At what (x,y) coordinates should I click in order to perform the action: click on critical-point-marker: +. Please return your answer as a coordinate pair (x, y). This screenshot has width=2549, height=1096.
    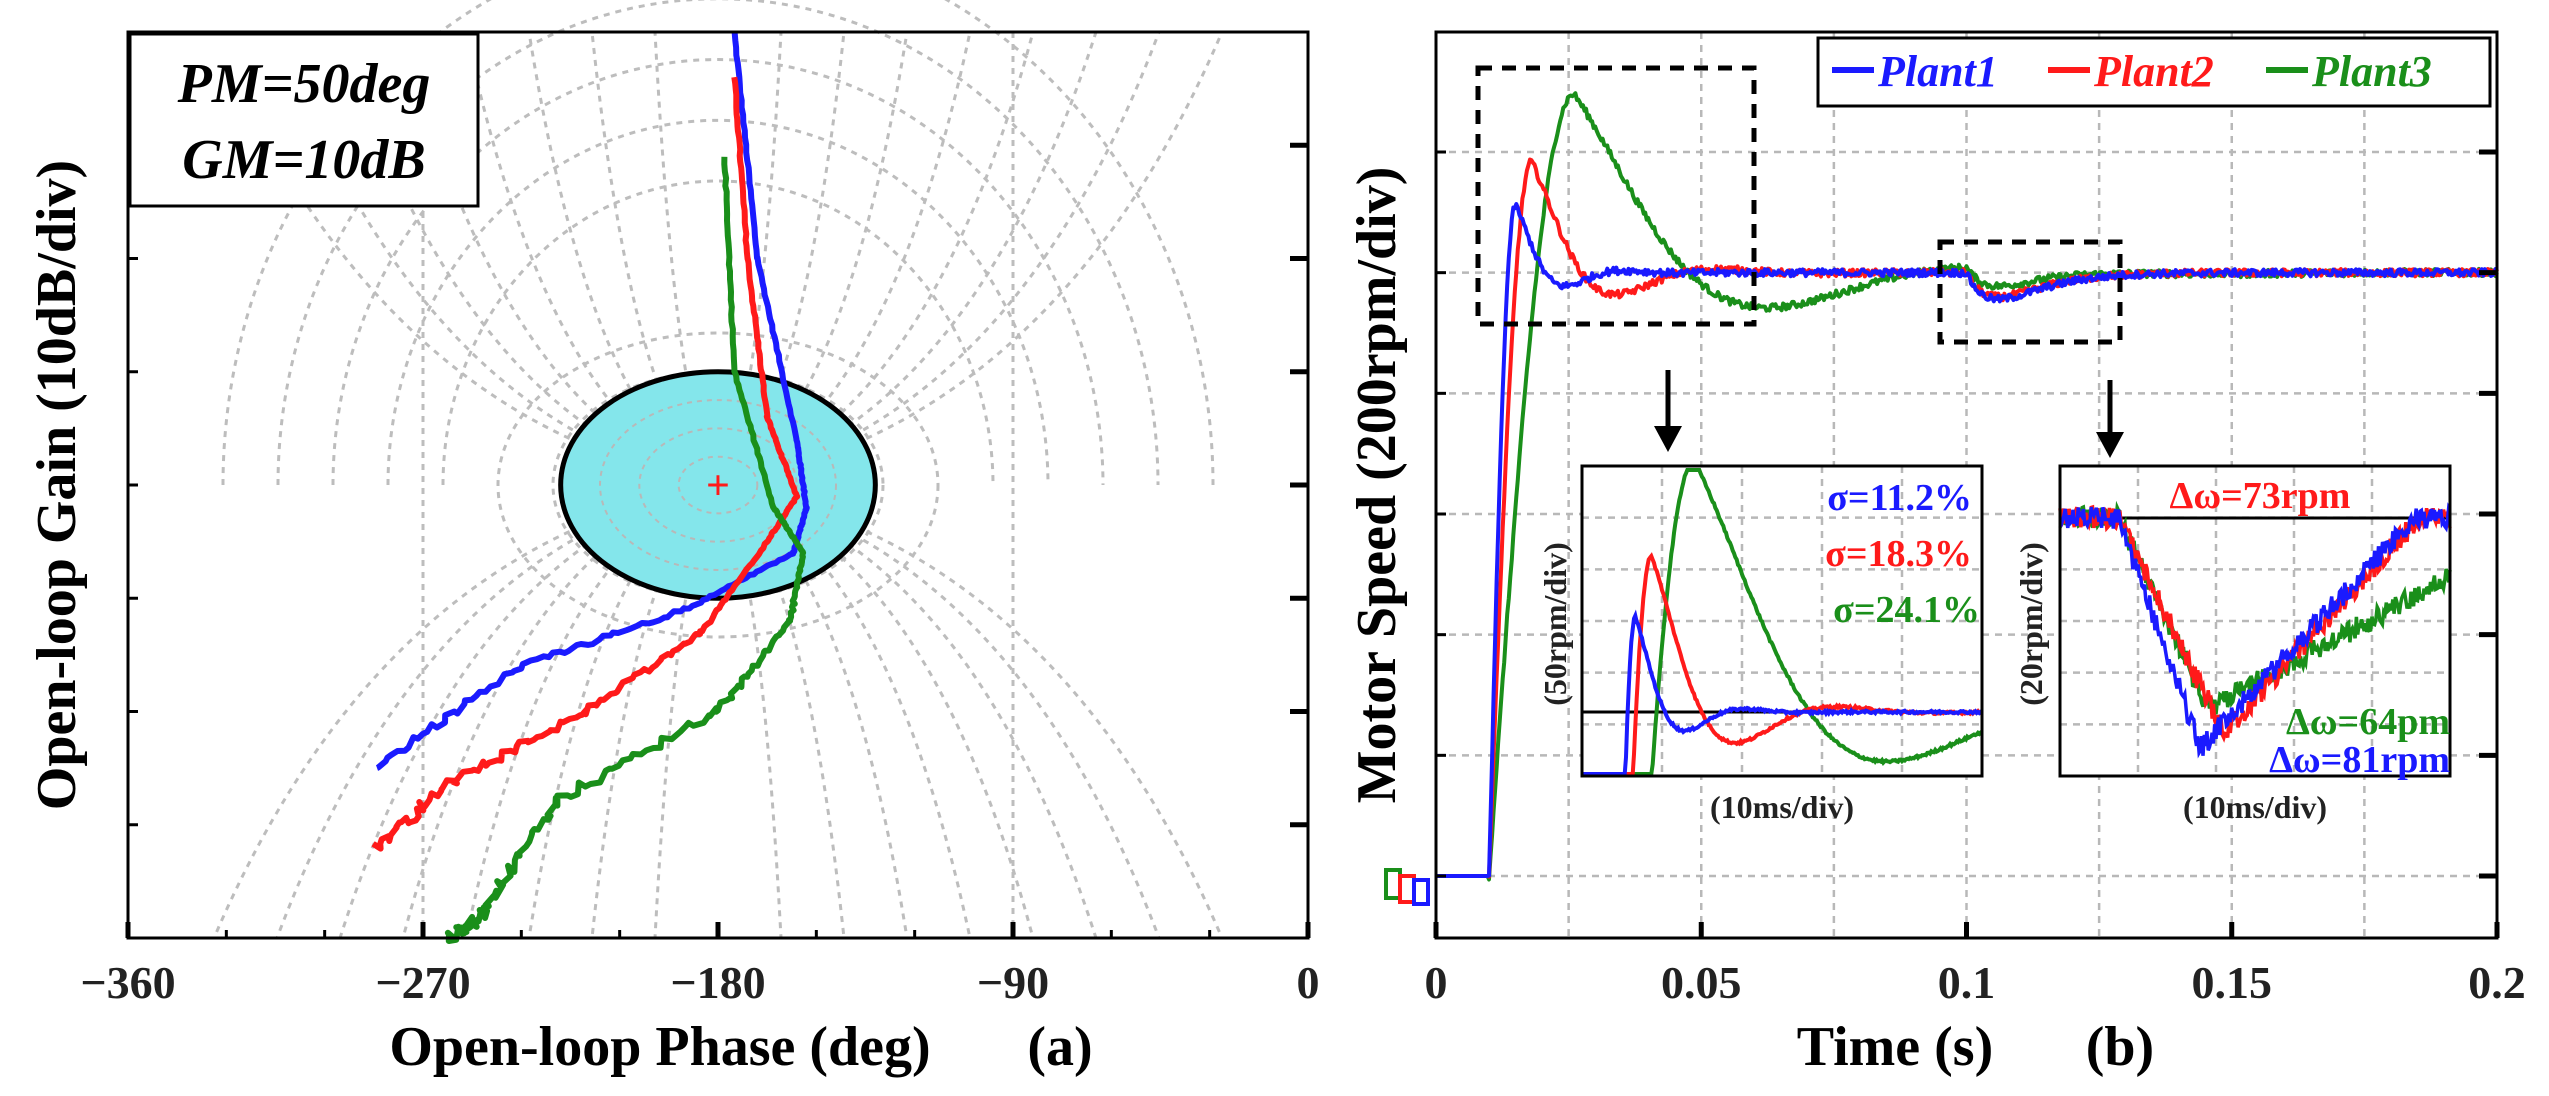
    Looking at the image, I should click on (718, 486).